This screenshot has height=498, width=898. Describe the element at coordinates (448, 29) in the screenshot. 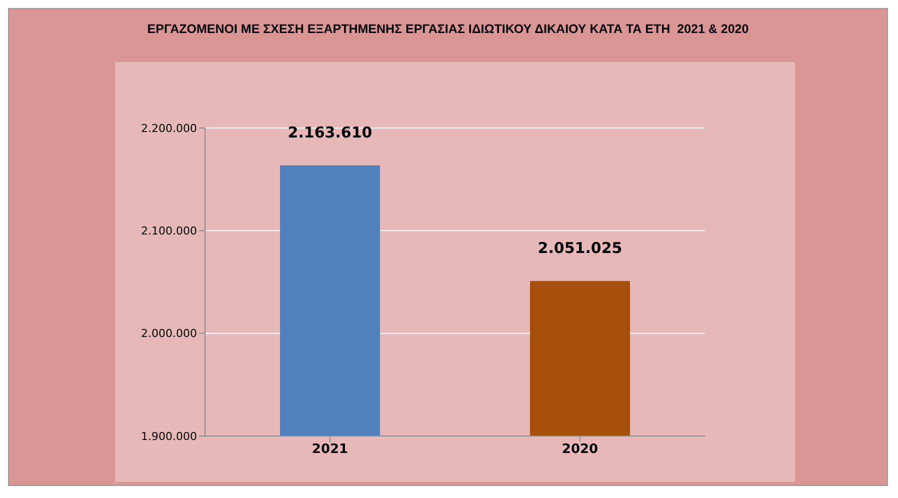

I see `chart-title: ΕΡΓΑΖΟΜΕΝΟΙ ΜΕ ΣΧΕΣΗ ΕΞΑΡΤΗΜΕΝΗΣ ΕΡΓΑΣΙΑΣ ΙΔΙΩΤΙΚΟΥ ΔΙΚΑΙΟΥ ΚΑΤΑ ΤΑ ΕΤΗ 2021 & 2020` at that location.